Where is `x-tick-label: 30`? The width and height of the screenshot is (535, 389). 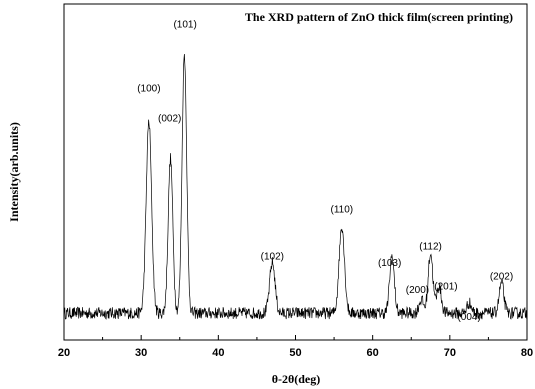
x-tick-label: 30 is located at coordinates (141, 353).